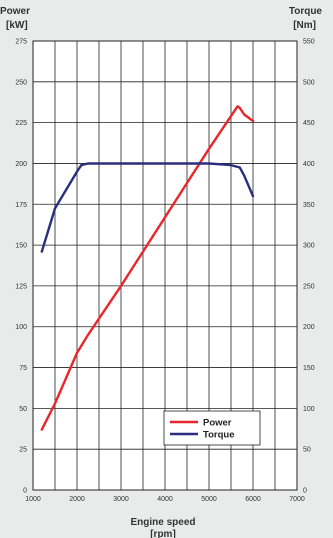  What do you see at coordinates (21, 82) in the screenshot?
I see `left-tick-label: 250` at bounding box center [21, 82].